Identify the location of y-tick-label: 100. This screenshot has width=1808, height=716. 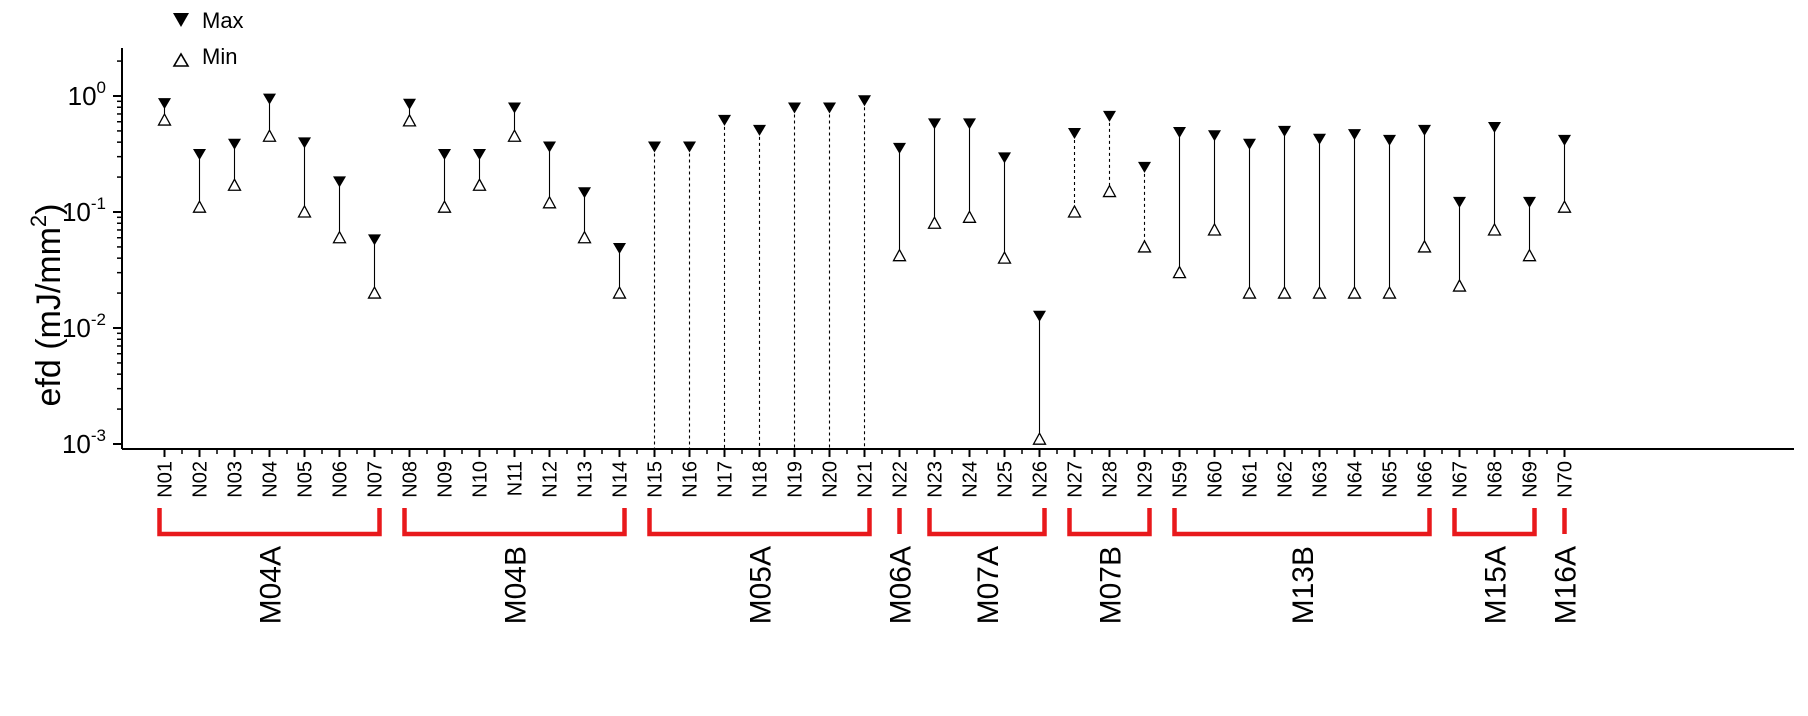
(87, 94).